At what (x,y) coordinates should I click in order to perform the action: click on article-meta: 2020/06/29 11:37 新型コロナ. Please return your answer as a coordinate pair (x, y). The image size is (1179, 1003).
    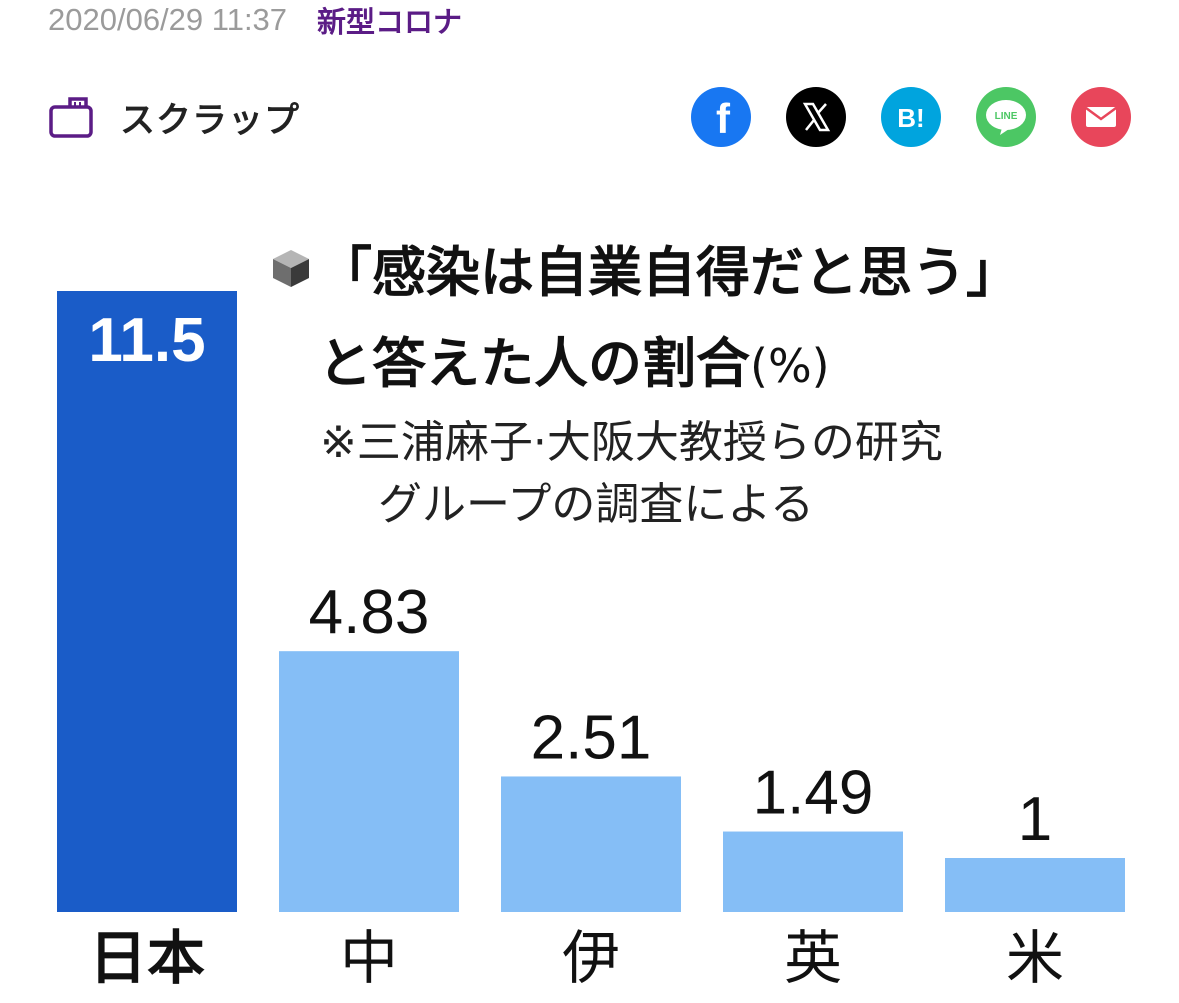
    Looking at the image, I should click on (255, 20).